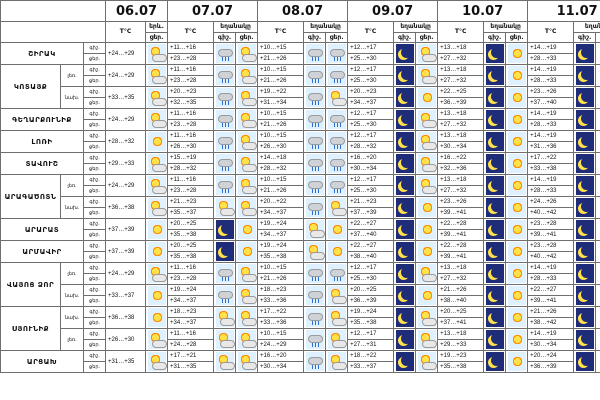 The width and height of the screenshot is (600, 400). Describe the element at coordinates (137, 11) in the screenshot. I see `date-06: 06.07` at that location.